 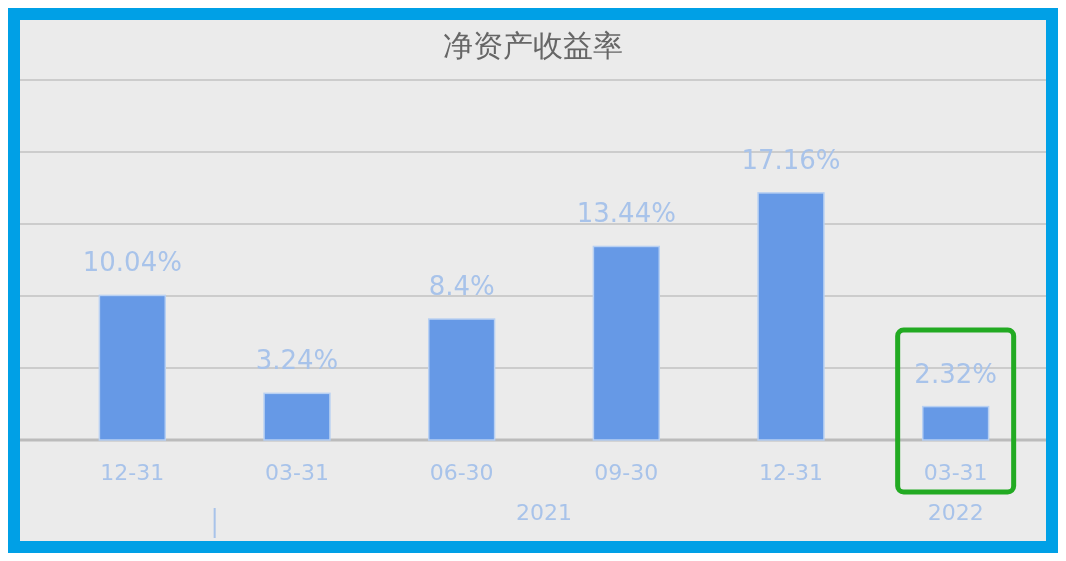 What do you see at coordinates (955, 373) in the screenshot?
I see `data-label: 2.32%` at bounding box center [955, 373].